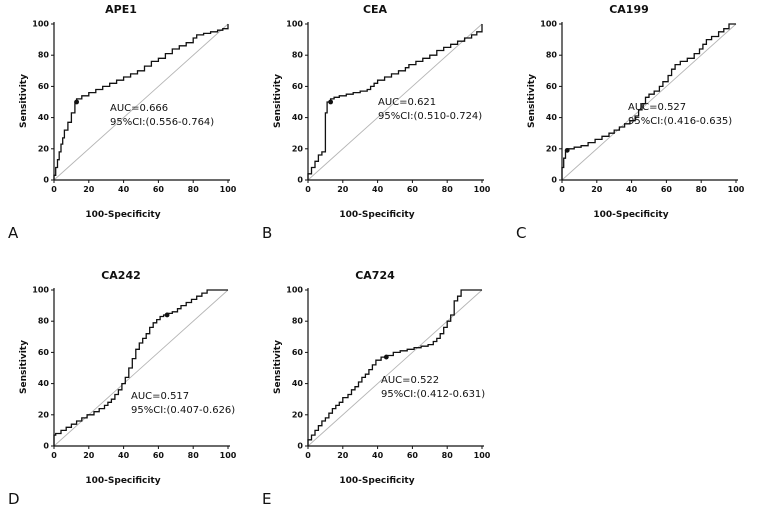  What do you see at coordinates (183, 410) in the screenshot?
I see `auc-ci: 95%CI:(0.407-0.626)` at bounding box center [183, 410].